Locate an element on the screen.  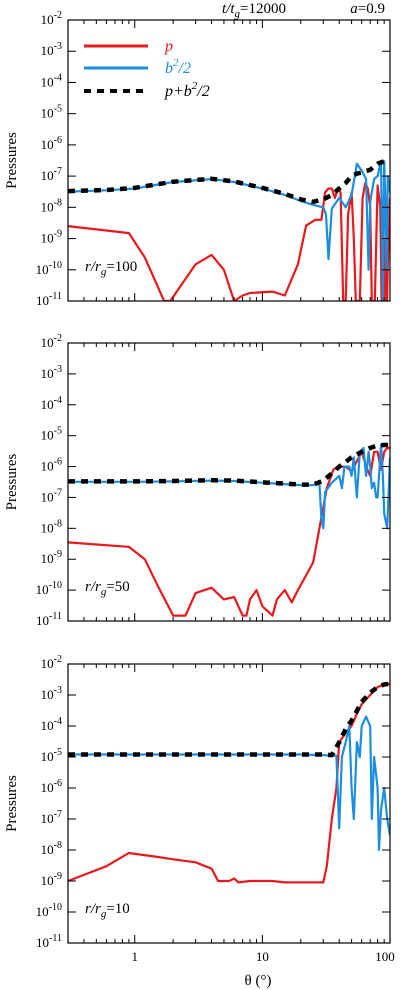
x-tick-label: 1 is located at coordinates (134, 956).